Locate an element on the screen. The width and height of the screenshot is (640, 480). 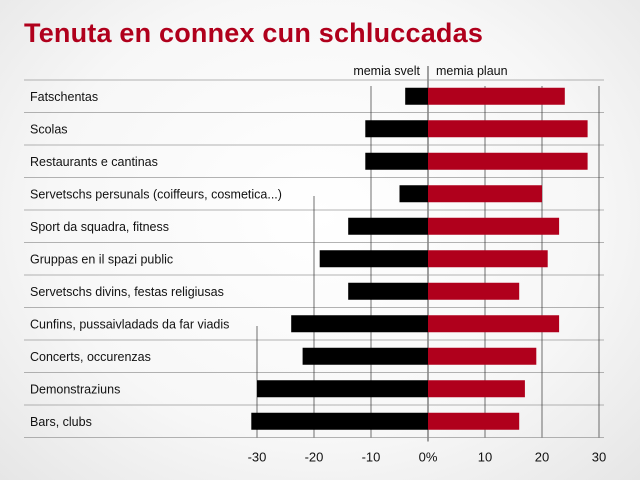
category-label: Restaurants e cantinas is located at coordinates (94, 162).